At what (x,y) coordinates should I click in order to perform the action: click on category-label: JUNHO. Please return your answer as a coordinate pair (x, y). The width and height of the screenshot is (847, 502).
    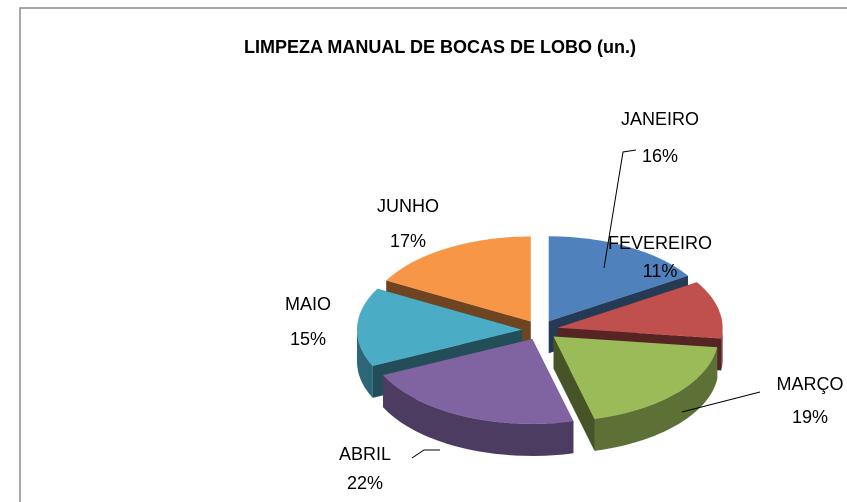
    Looking at the image, I should click on (408, 206).